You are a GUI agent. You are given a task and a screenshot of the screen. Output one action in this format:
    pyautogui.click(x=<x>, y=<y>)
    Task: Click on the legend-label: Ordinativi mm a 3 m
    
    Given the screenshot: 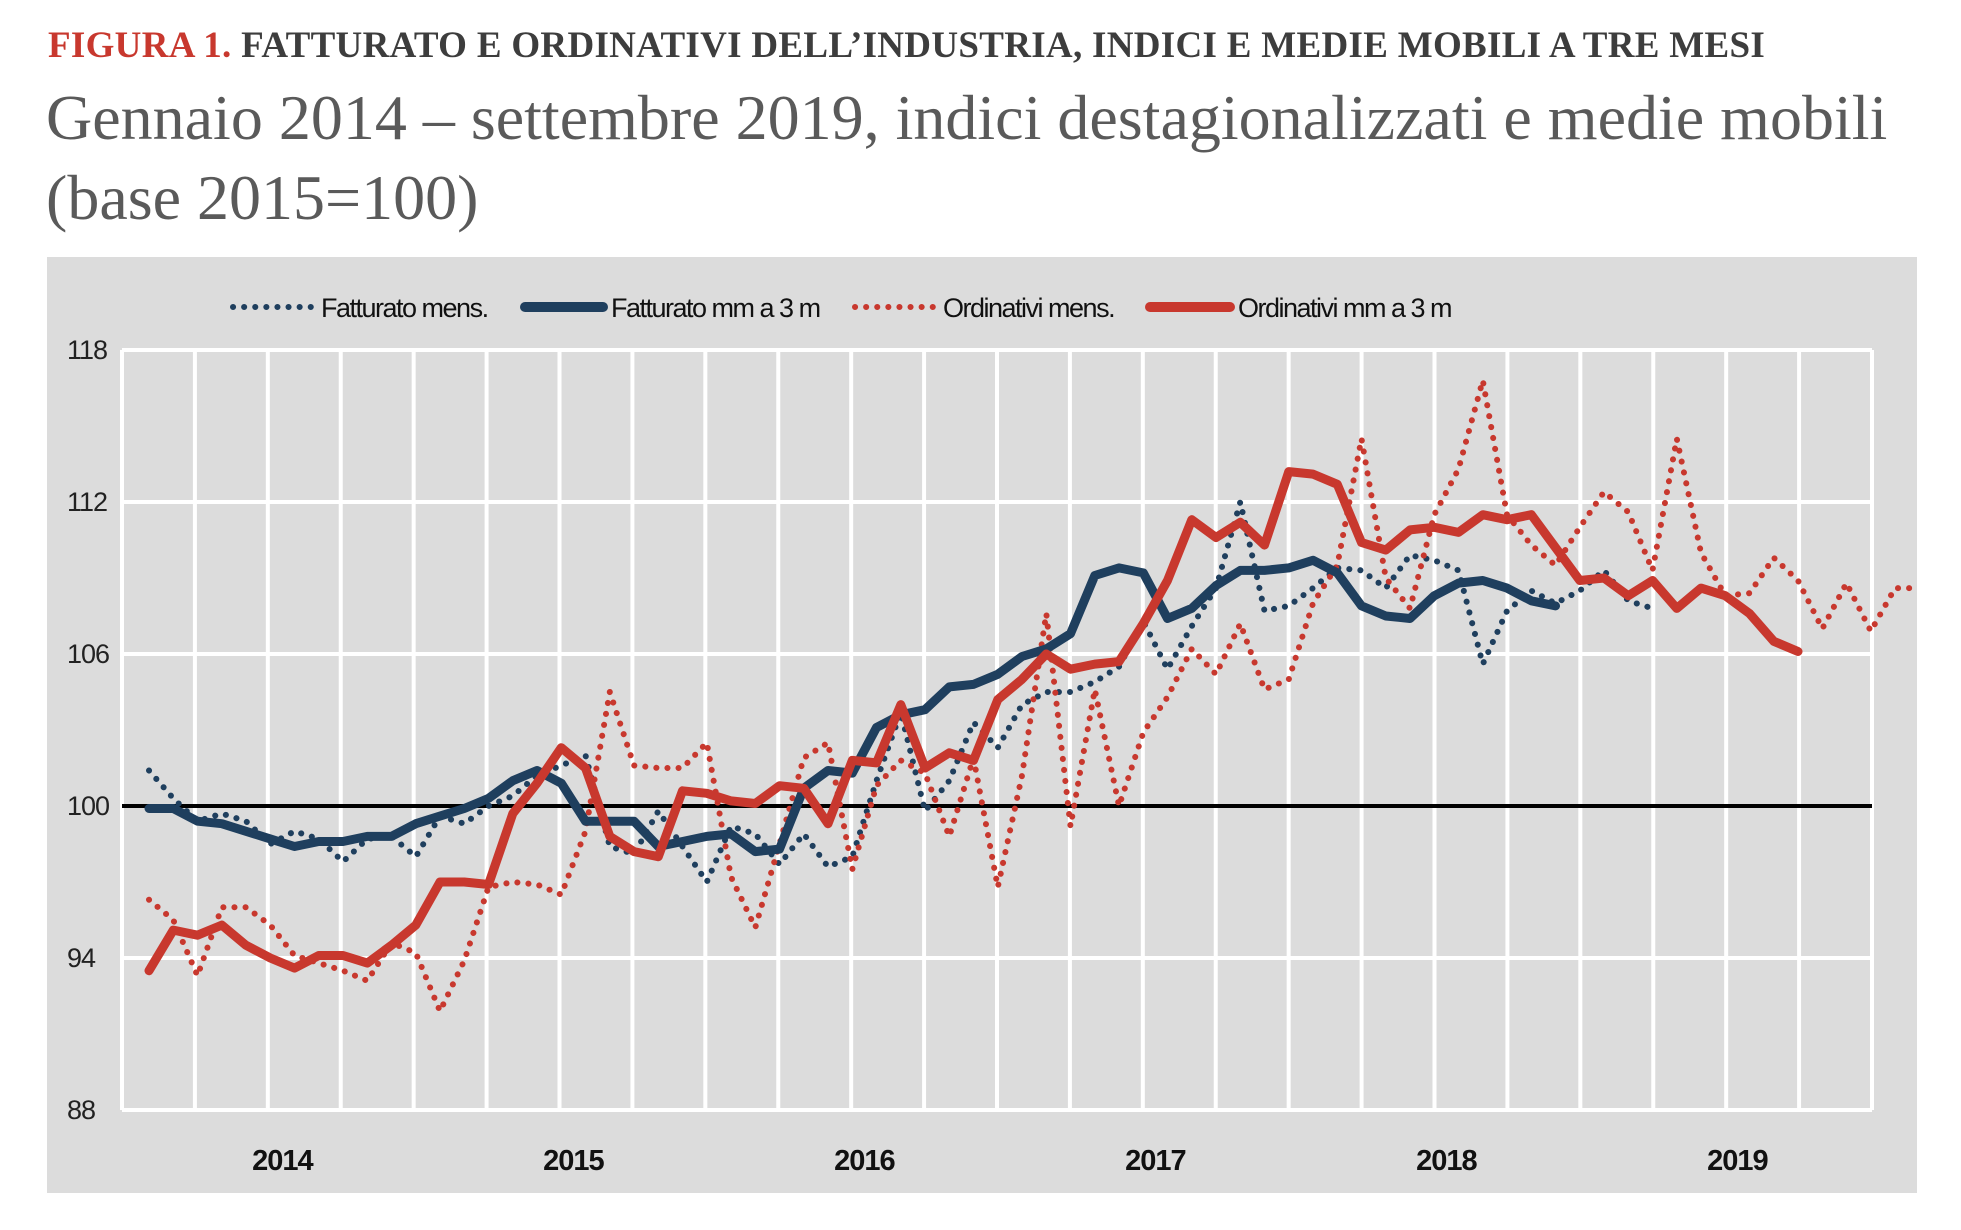 What is the action you would take?
    pyautogui.click(x=1344, y=308)
    